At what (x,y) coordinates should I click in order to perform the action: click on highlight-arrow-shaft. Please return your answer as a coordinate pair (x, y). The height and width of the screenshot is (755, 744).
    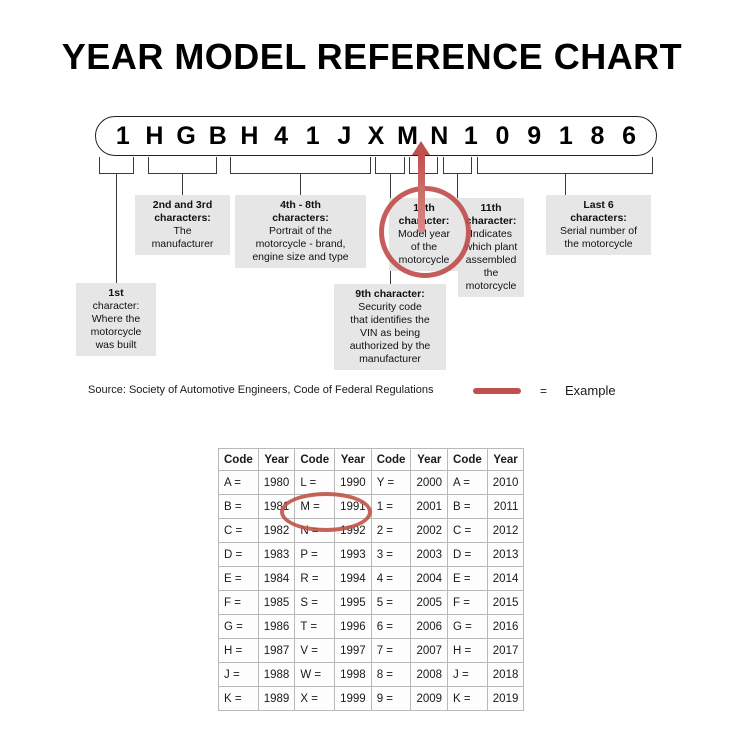
    Looking at the image, I should click on (421, 192).